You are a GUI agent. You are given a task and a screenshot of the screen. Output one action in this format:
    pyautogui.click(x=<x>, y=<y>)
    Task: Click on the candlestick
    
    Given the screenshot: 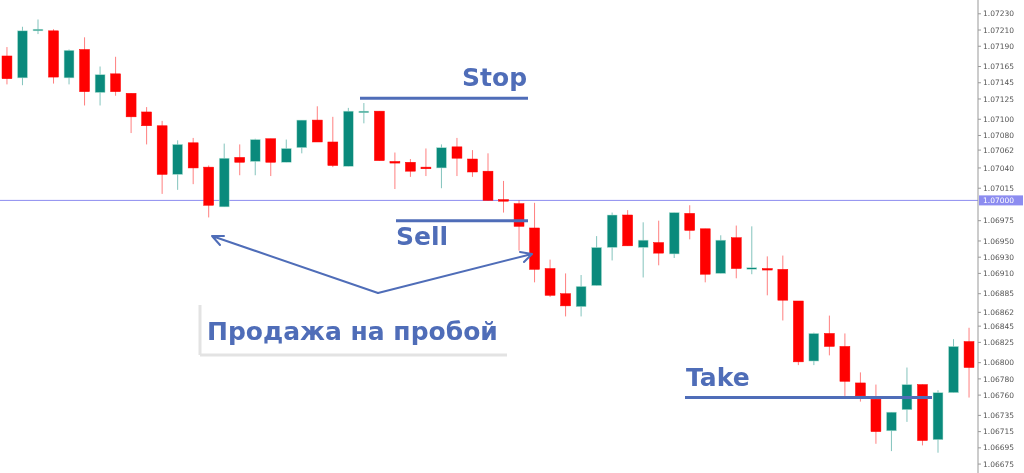 What is the action you would take?
    pyautogui.click(x=38, y=26)
    